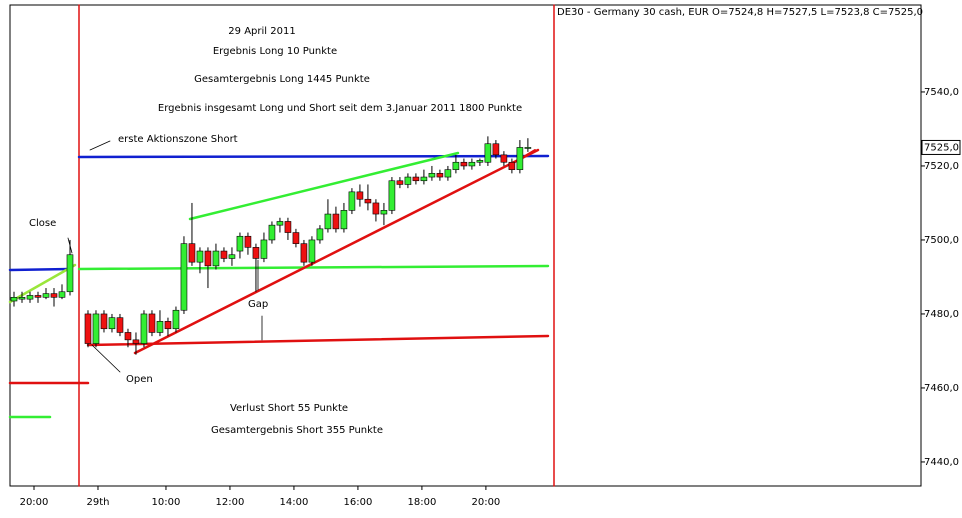 This screenshot has width=962, height=518. I want to click on last-price-box, so click(941, 147).